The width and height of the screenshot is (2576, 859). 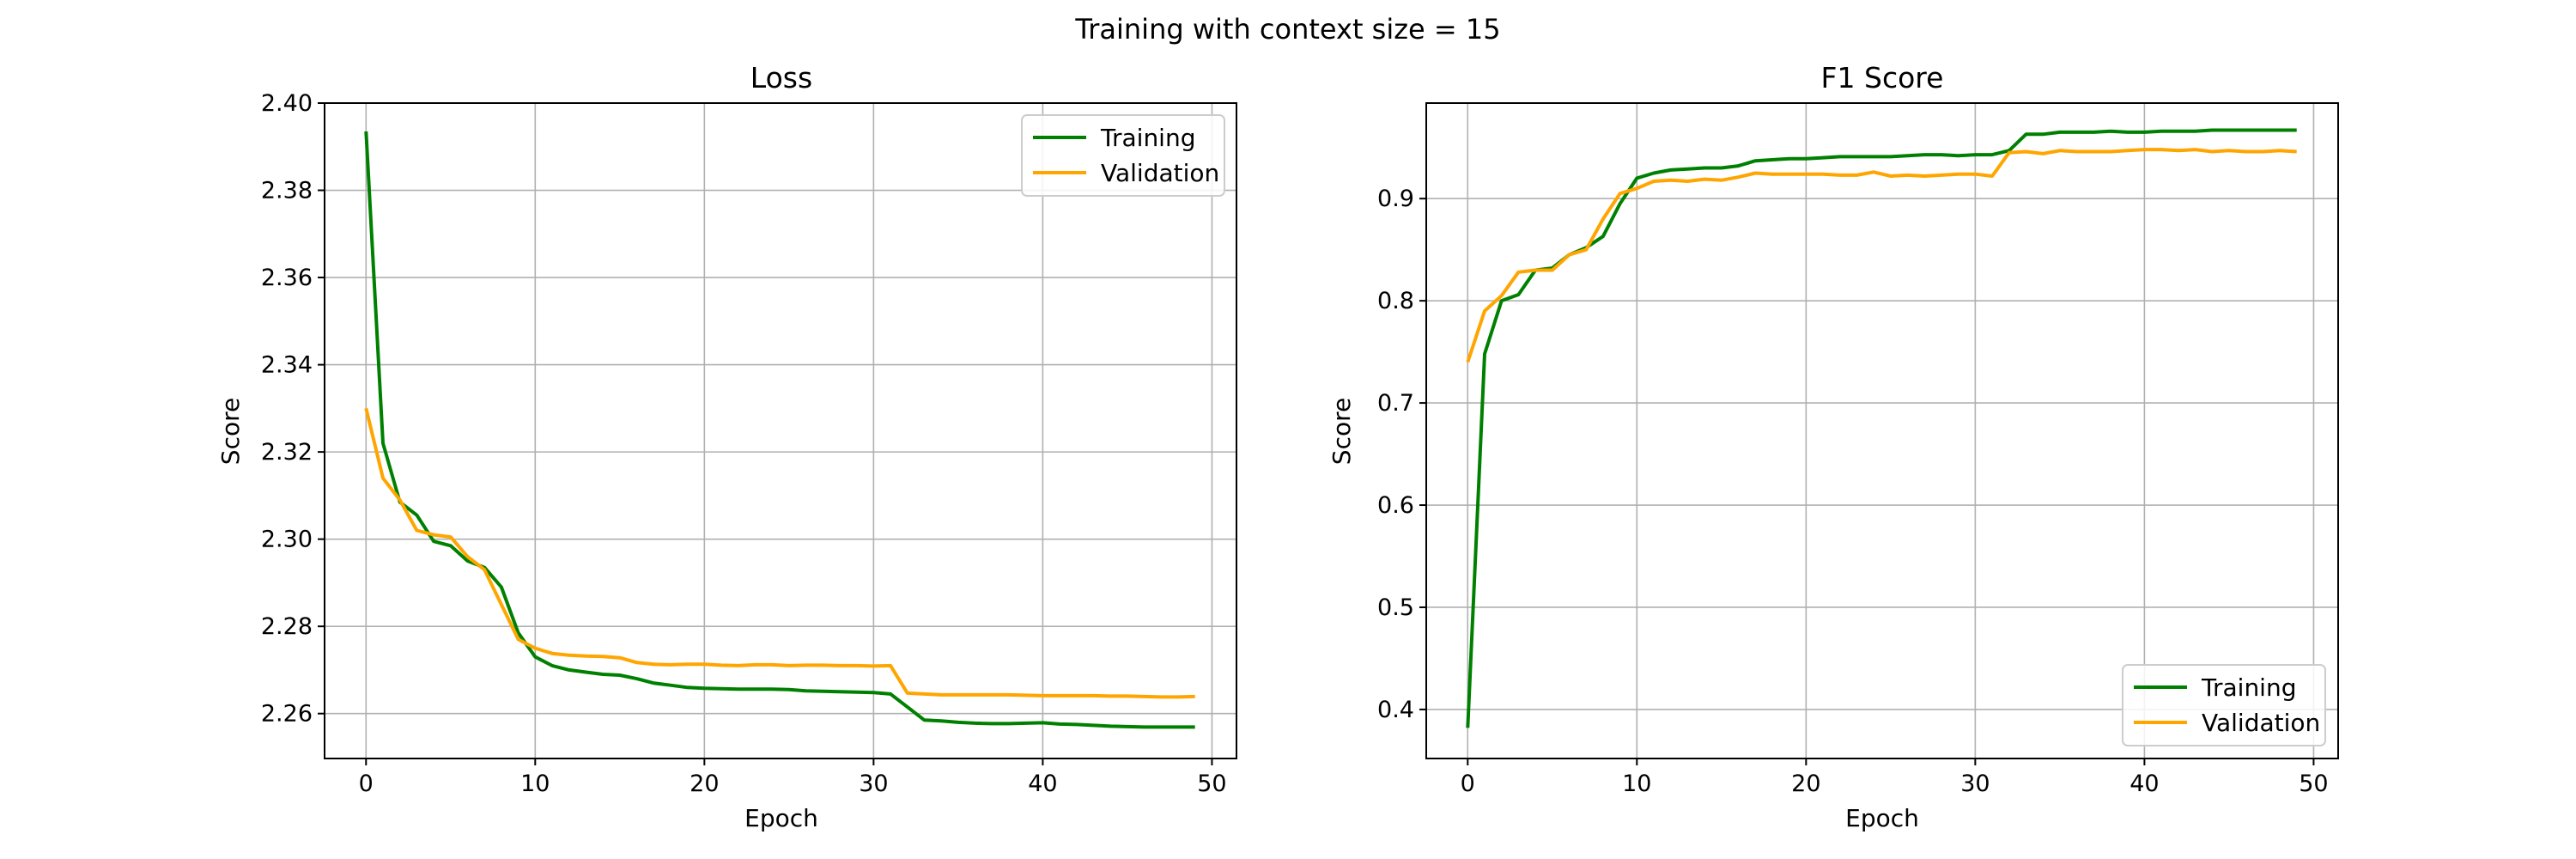 What do you see at coordinates (1160, 173) in the screenshot?
I see `loss-legend-label-validation: Validation` at bounding box center [1160, 173].